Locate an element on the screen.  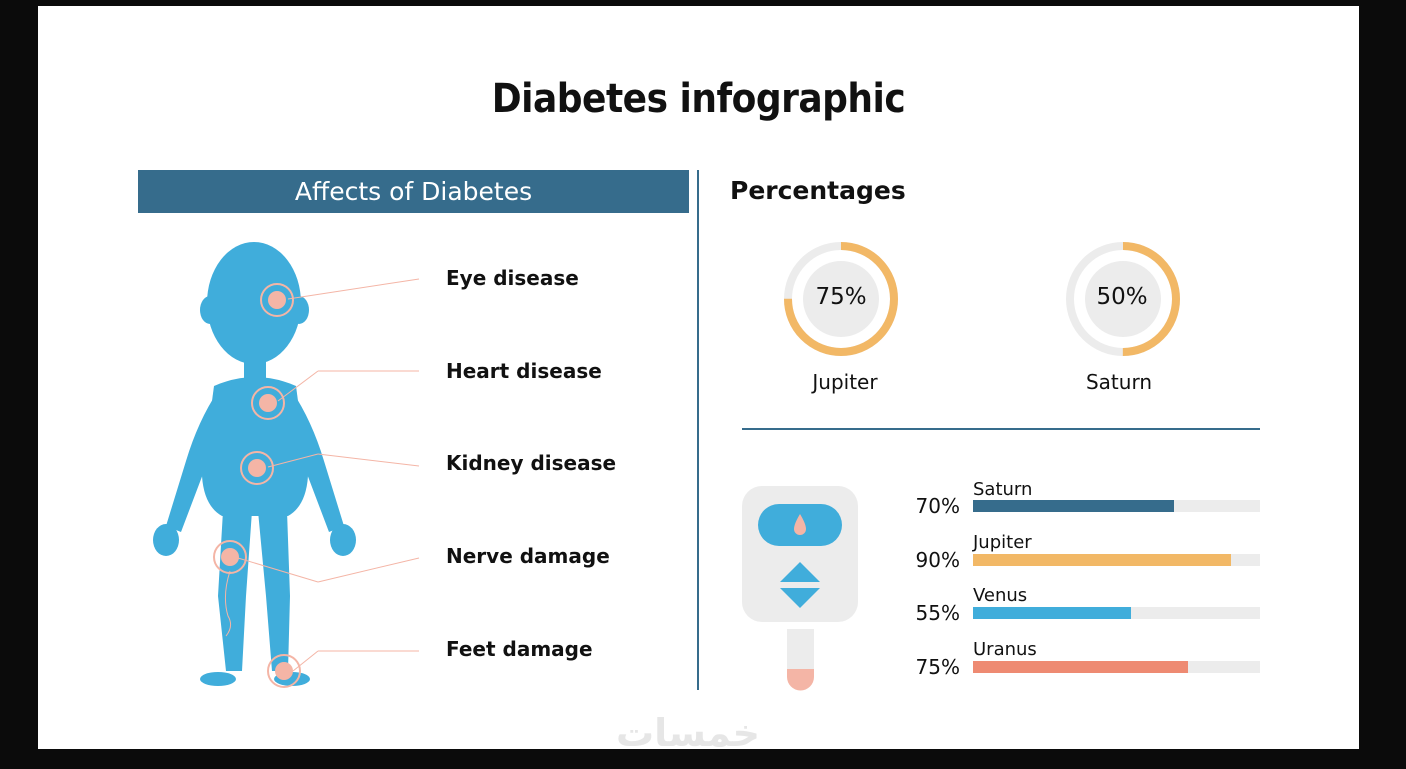
donut-value-jupiter: 75% is located at coordinates (841, 297).